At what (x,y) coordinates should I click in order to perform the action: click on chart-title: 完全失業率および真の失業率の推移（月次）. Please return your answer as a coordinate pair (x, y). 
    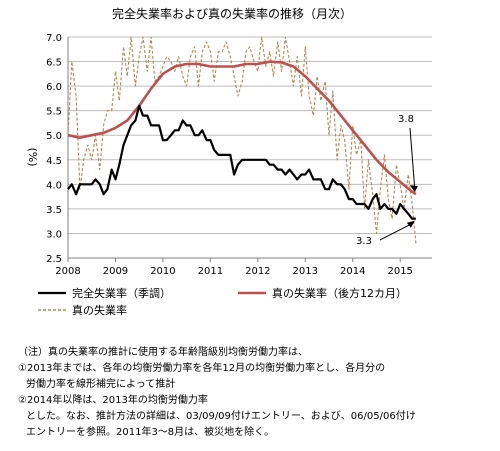
    Looking at the image, I should click on (232, 13).